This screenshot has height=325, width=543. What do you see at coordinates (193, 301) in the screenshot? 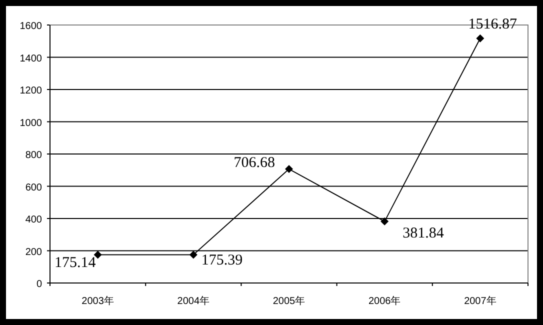
I see `x-tick-label: 2004年` at bounding box center [193, 301].